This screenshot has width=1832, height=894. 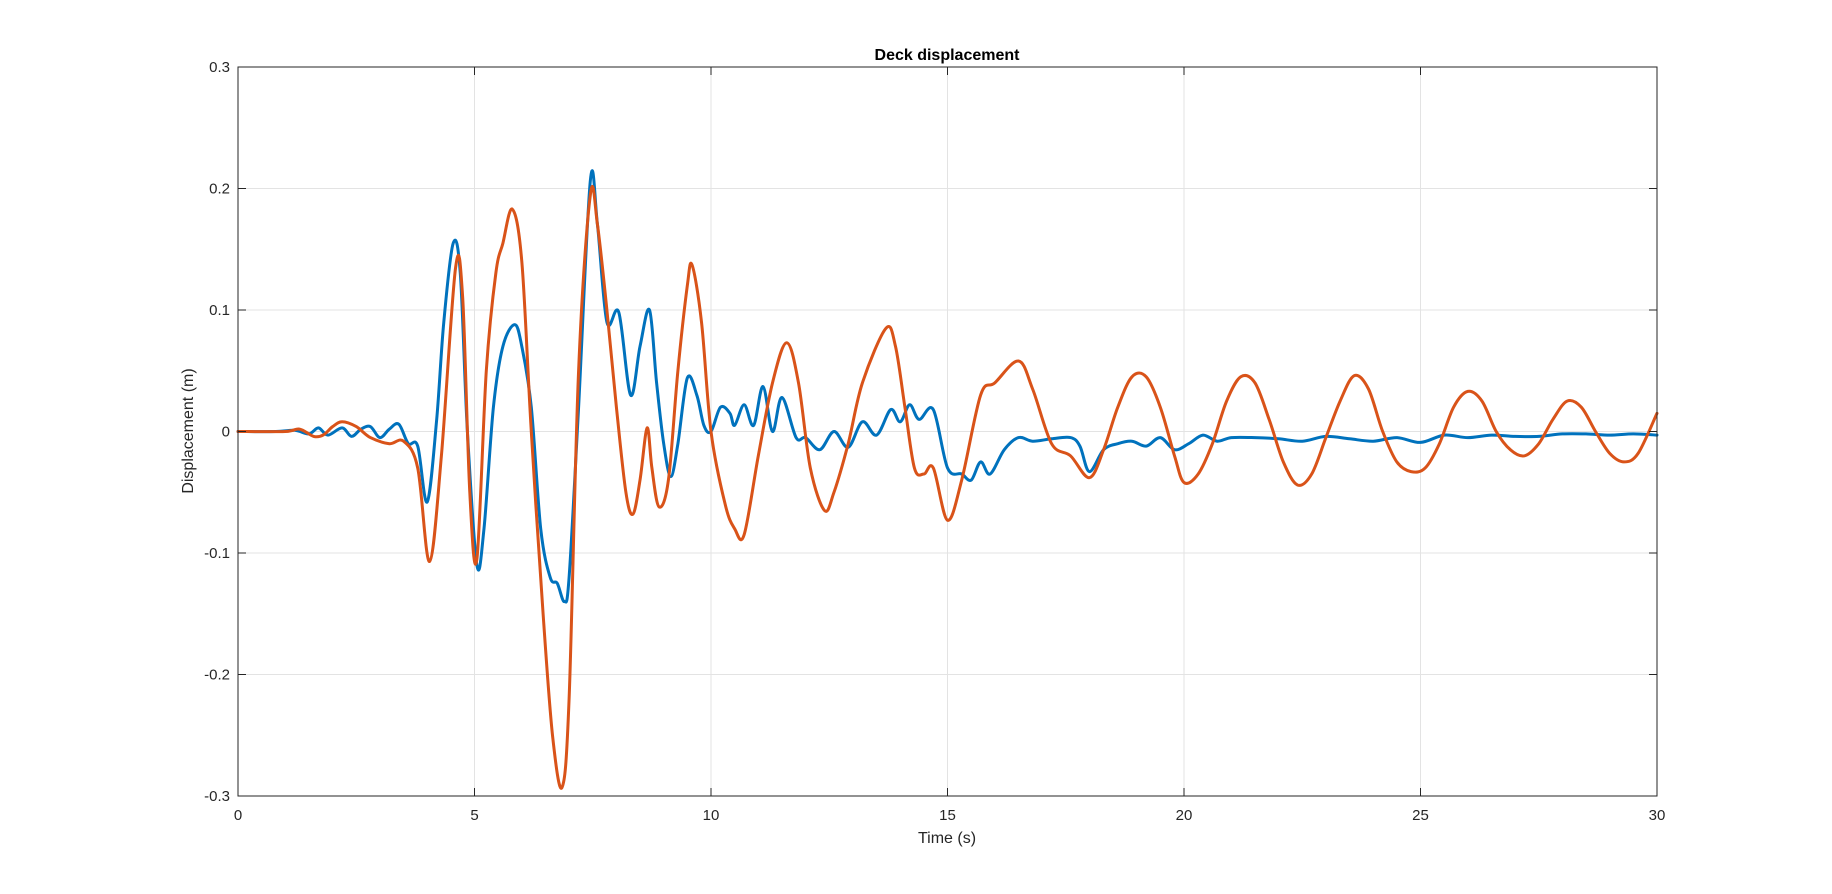 I want to click on y-tick-label: -0.1, so click(x=217, y=553).